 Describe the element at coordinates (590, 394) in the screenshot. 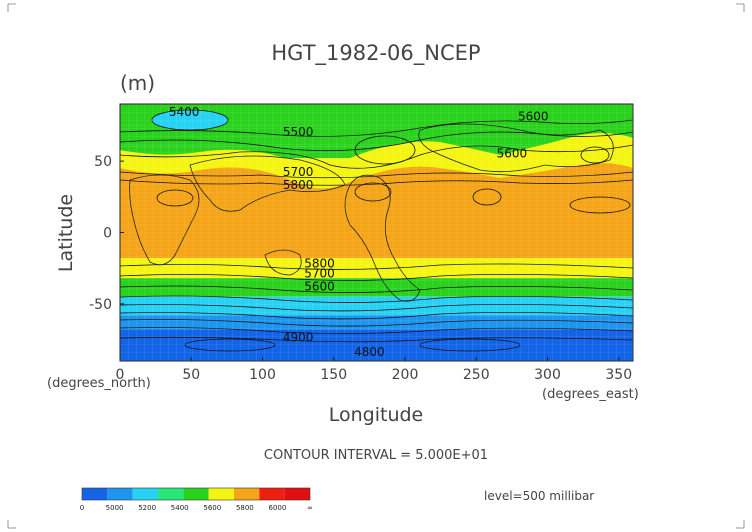

I see `x-axis-units-note: (degrees_east)` at that location.